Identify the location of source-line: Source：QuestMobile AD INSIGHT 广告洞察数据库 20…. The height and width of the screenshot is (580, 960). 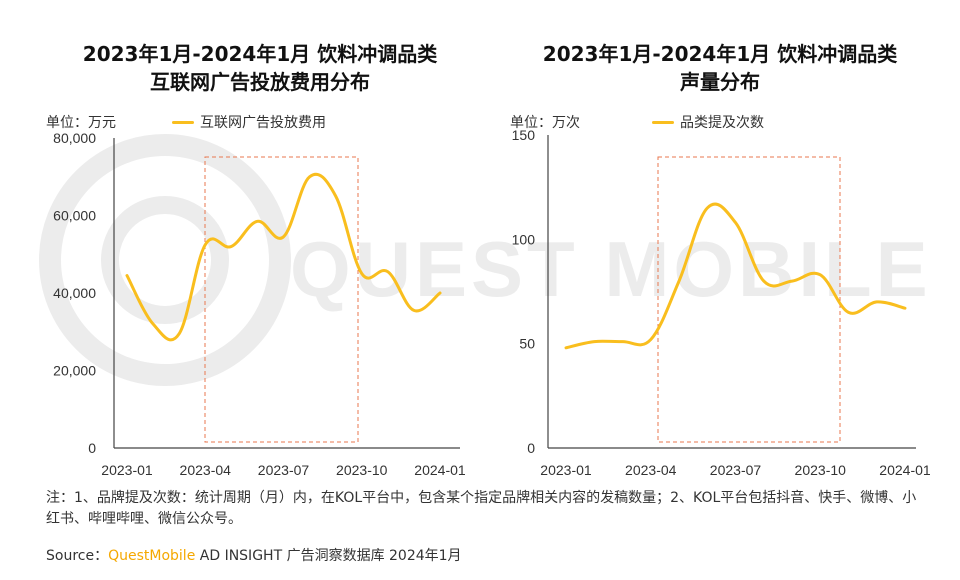
(254, 555).